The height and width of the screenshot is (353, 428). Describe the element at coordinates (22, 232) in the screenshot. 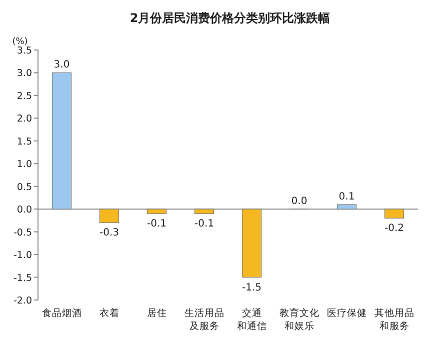

I see `y-tick-label: -0.5` at that location.